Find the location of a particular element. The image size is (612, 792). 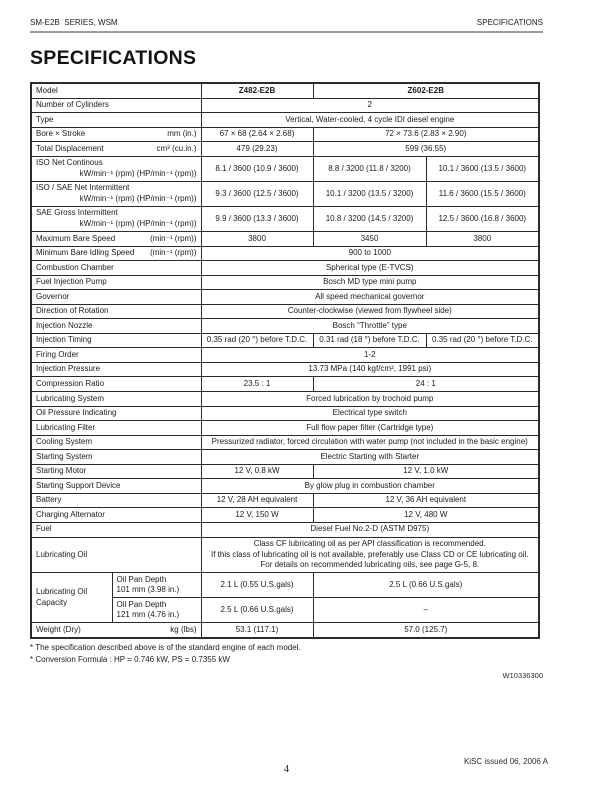

row-label: Total Displacement is located at coordinates (70, 148).